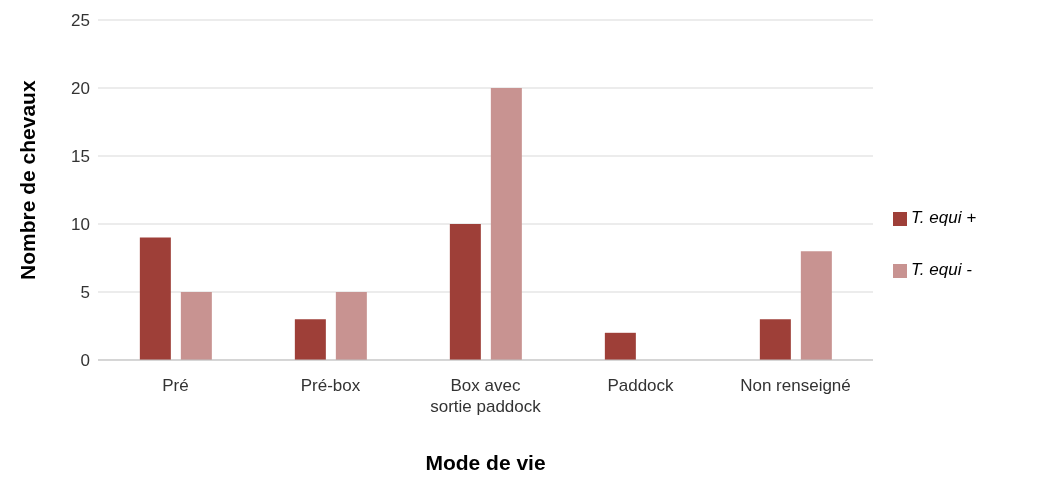 This screenshot has width=1051, height=488. Describe the element at coordinates (80, 21) in the screenshot. I see `y-tick-label: 25` at that location.